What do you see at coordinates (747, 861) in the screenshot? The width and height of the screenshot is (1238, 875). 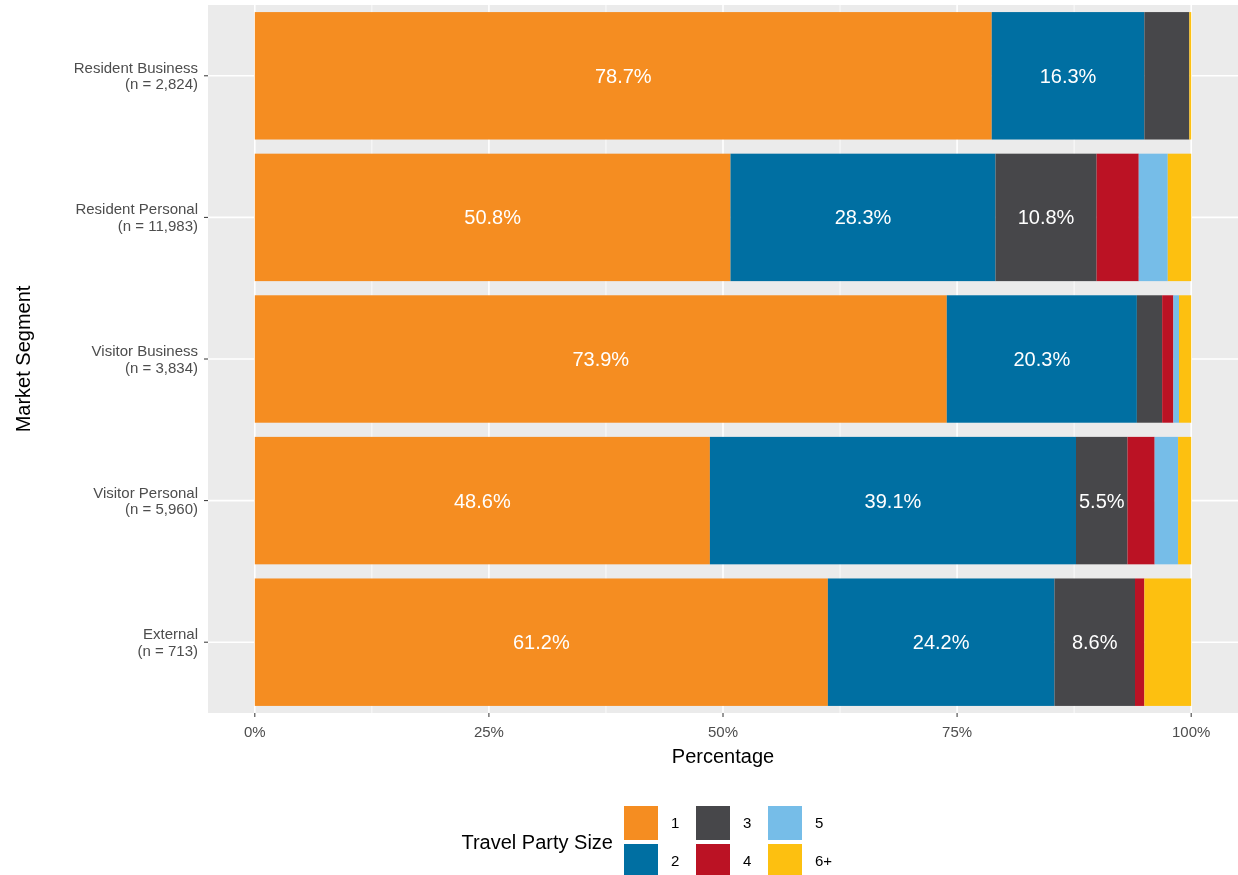 I see `legend-label: 4` at bounding box center [747, 861].